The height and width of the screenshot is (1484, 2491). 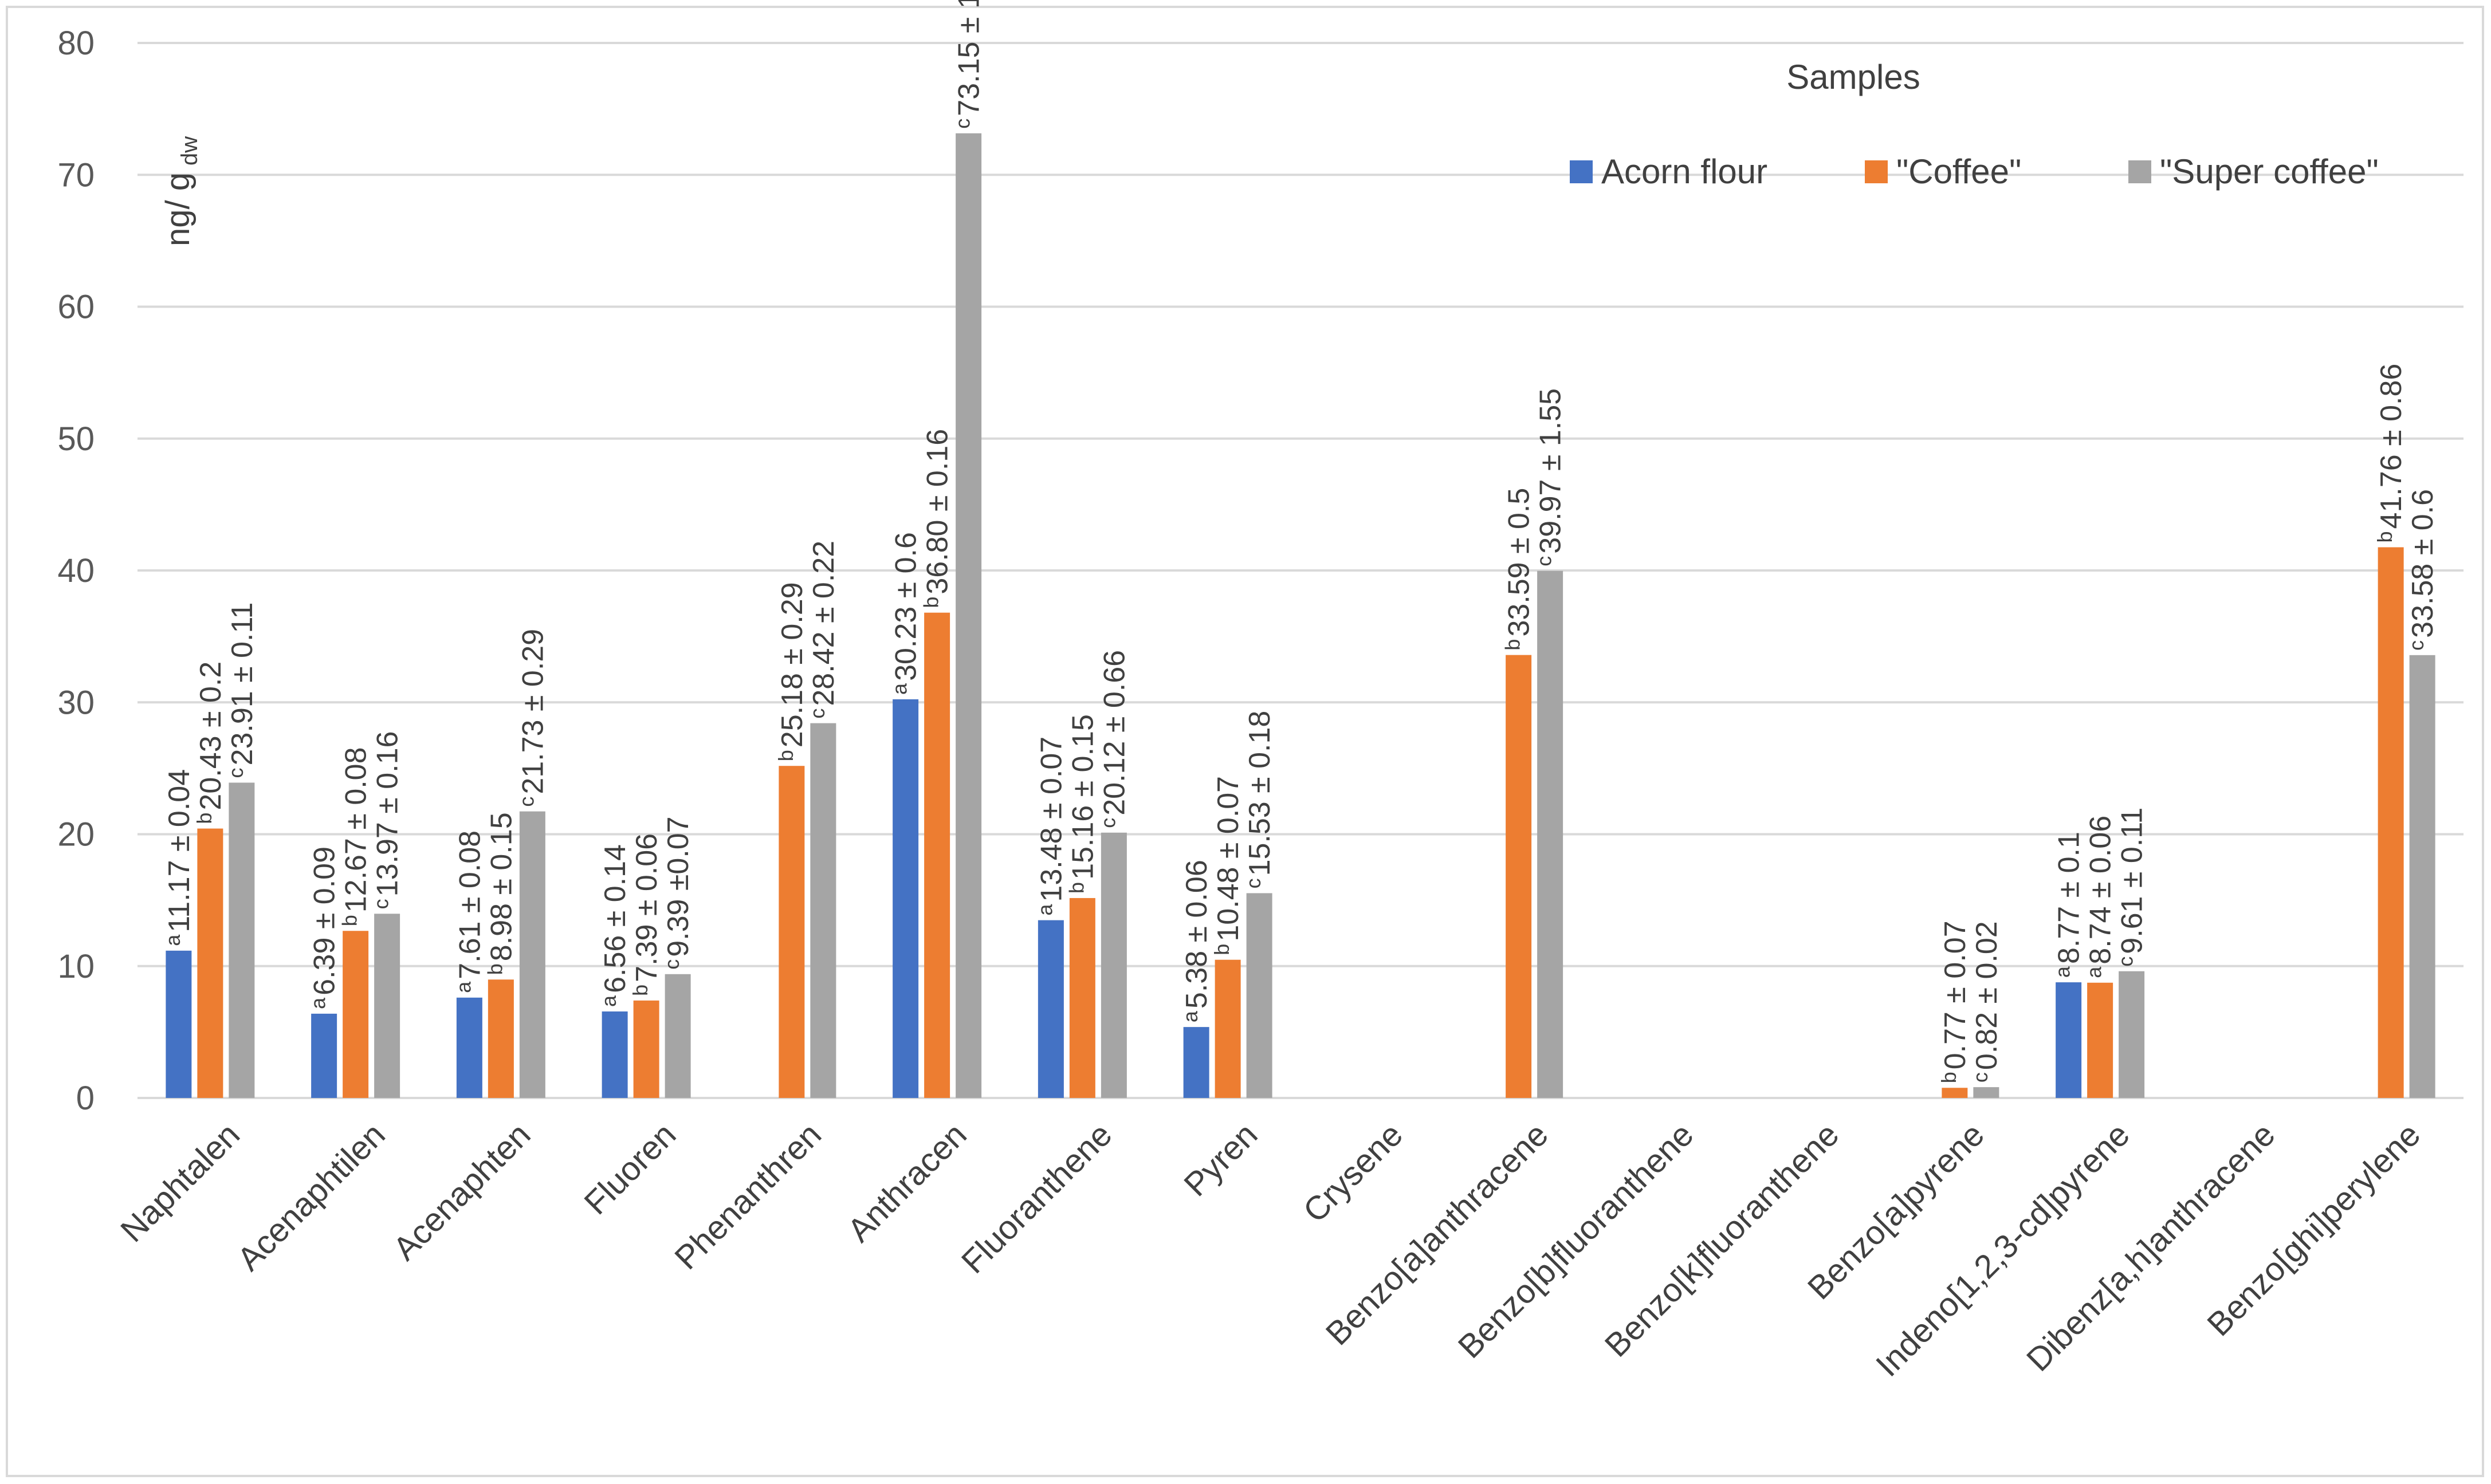 I want to click on data-label: c15.53 ± 0.18, so click(x=1258, y=800).